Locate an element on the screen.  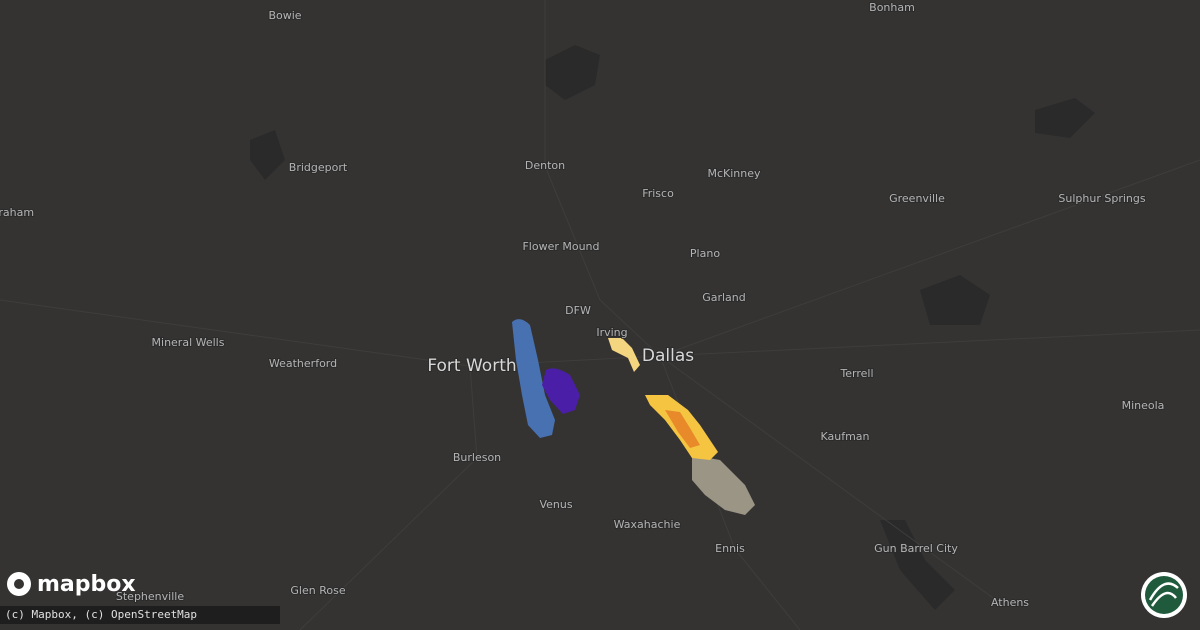
place-label: Ennis is located at coordinates (730, 548).